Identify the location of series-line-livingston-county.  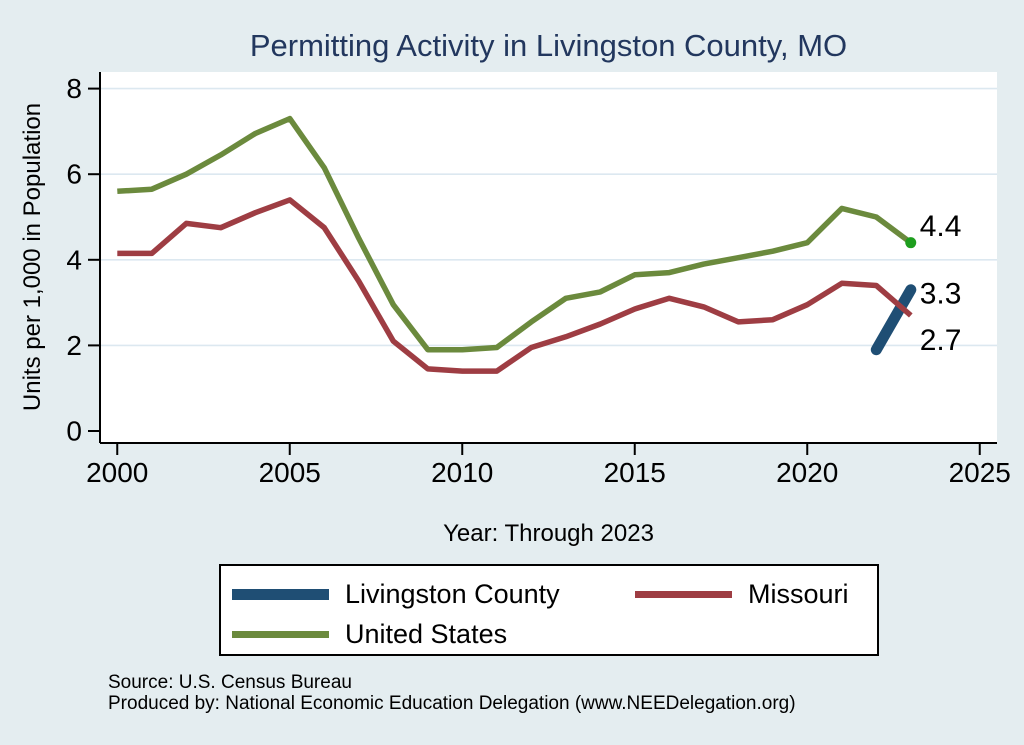
(893, 320).